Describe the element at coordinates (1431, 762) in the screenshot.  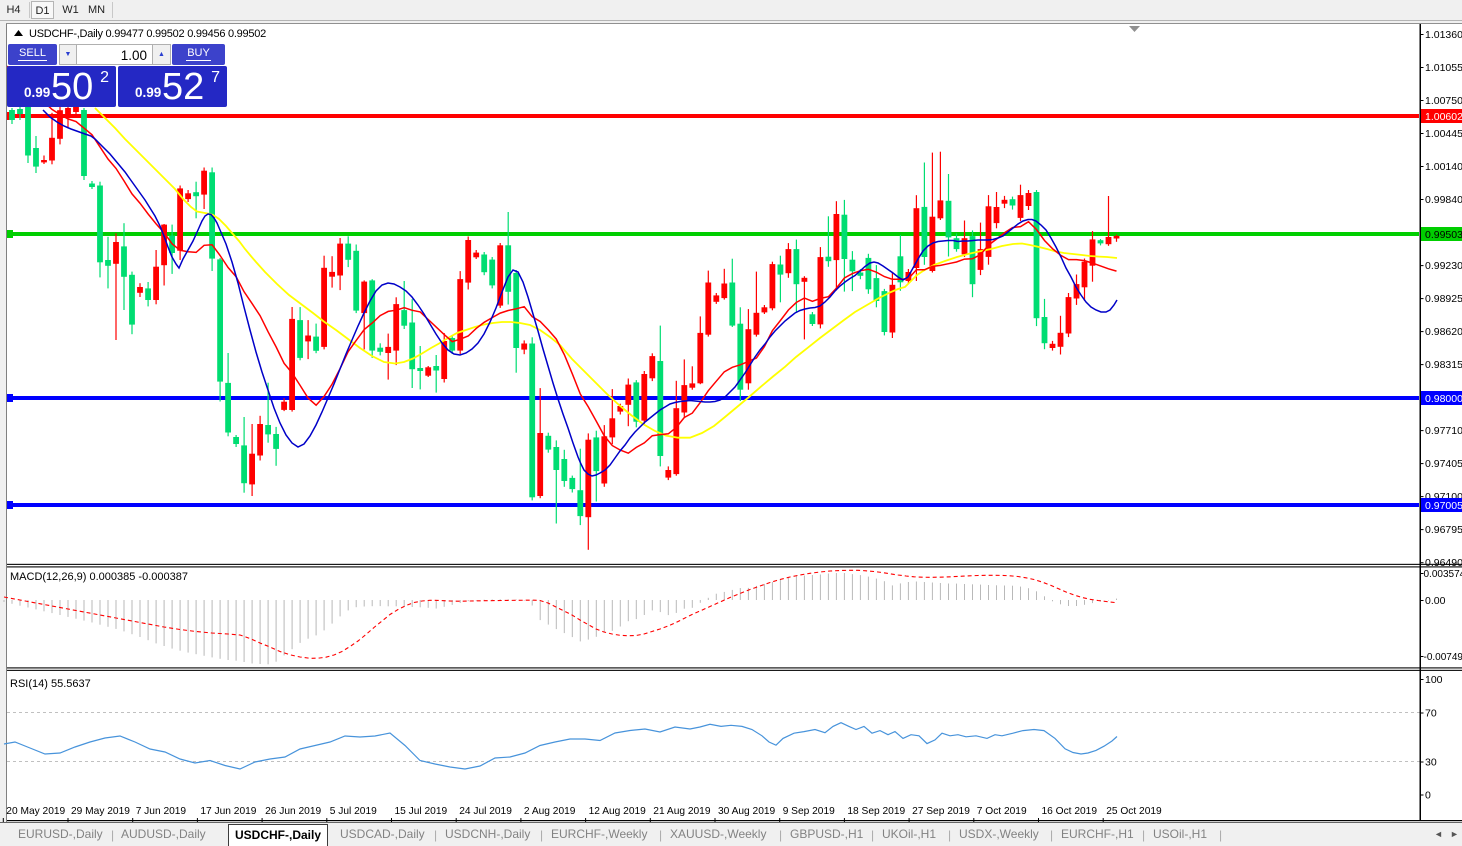
I see `svg-text: 30` at that location.